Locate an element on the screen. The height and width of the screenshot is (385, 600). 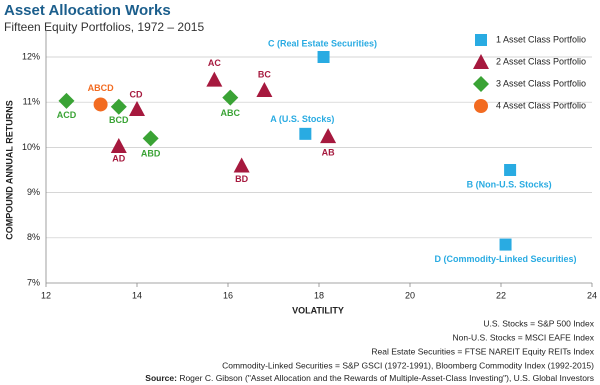
point-label: A (U.S. Stocks) is located at coordinates (302, 119).